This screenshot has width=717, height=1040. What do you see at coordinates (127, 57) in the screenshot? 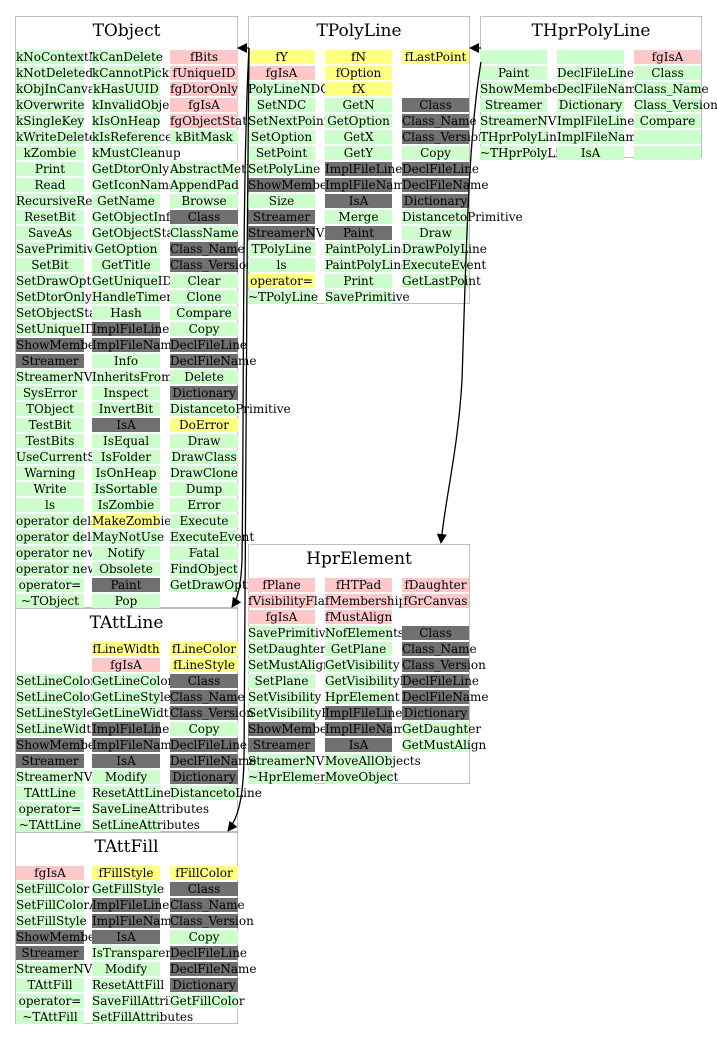
I see `member-kcandelete: kCanDelete` at bounding box center [127, 57].